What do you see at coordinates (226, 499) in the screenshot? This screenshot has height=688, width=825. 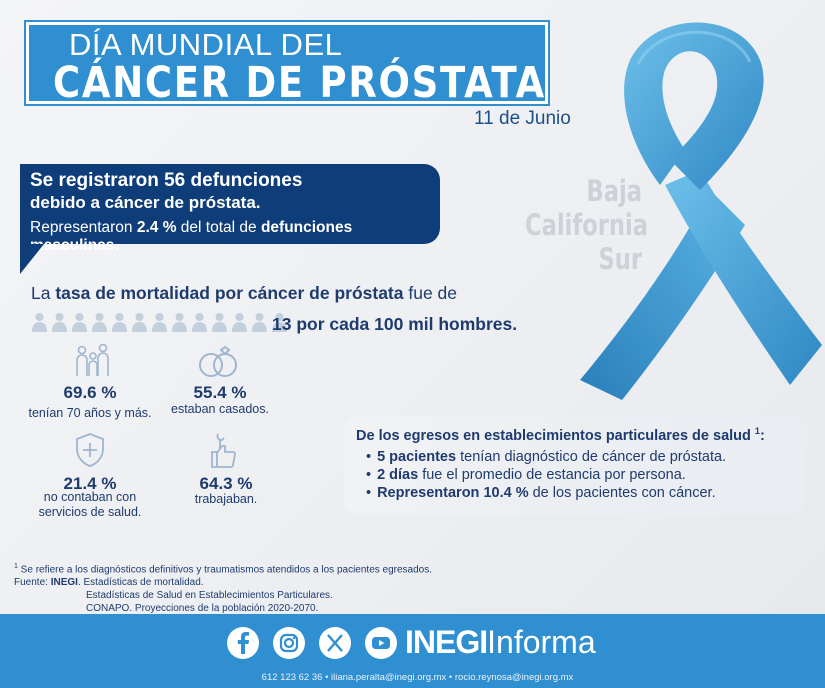 I see `stat-work-desc: trabajaban.` at bounding box center [226, 499].